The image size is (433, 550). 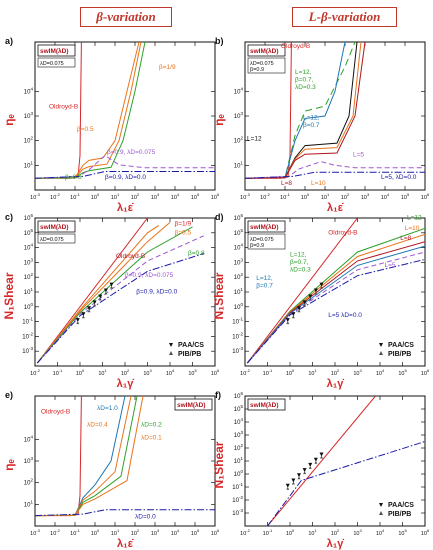 What do you see at coordinates (151, 437) in the screenshot?
I see `panel-e-curve-label-4: λD=0.1` at bounding box center [151, 437].